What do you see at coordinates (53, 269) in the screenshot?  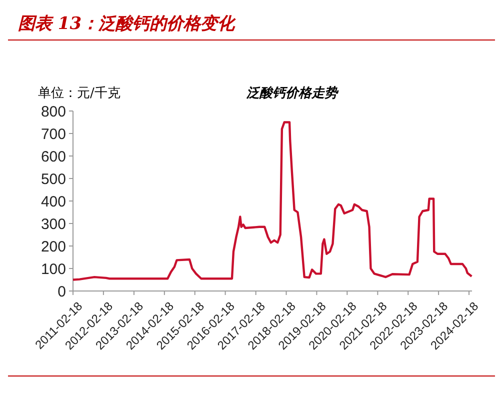 I see `y-tick-label: 100` at bounding box center [53, 269].